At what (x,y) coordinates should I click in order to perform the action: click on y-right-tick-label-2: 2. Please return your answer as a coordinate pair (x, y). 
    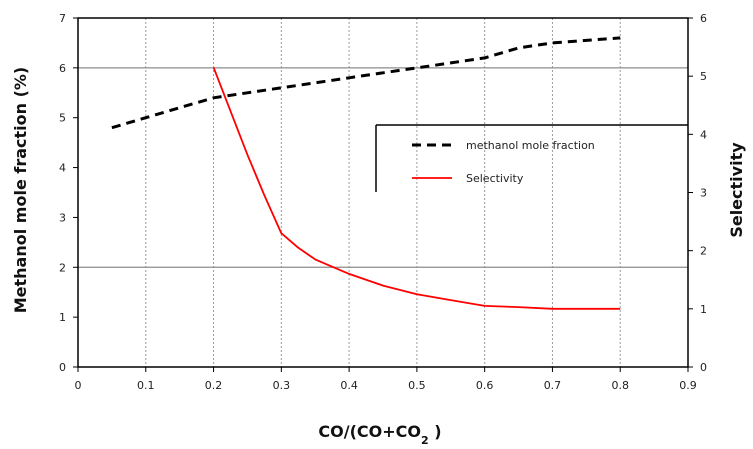
    Looking at the image, I should click on (703, 251).